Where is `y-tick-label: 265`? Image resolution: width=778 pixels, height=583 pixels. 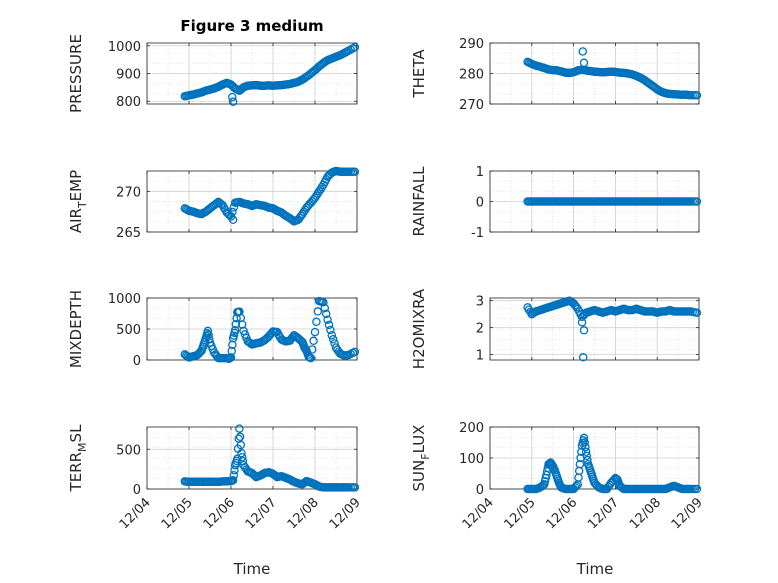 y-tick-label: 265 is located at coordinates (128, 233).